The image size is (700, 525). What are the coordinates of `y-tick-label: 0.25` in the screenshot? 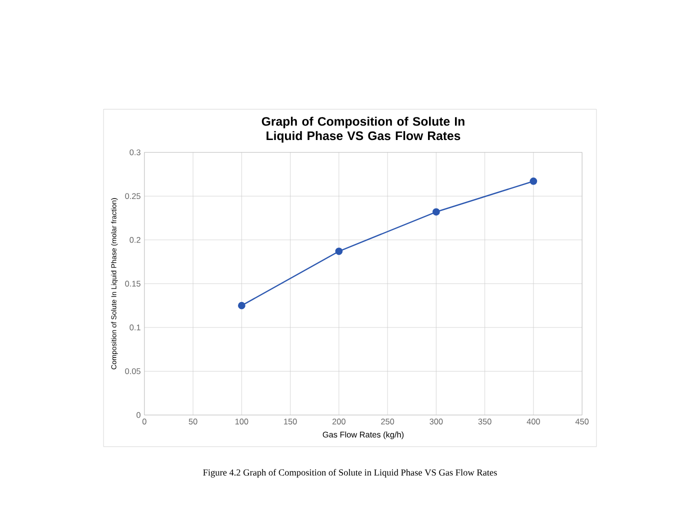 It's located at (132, 196).